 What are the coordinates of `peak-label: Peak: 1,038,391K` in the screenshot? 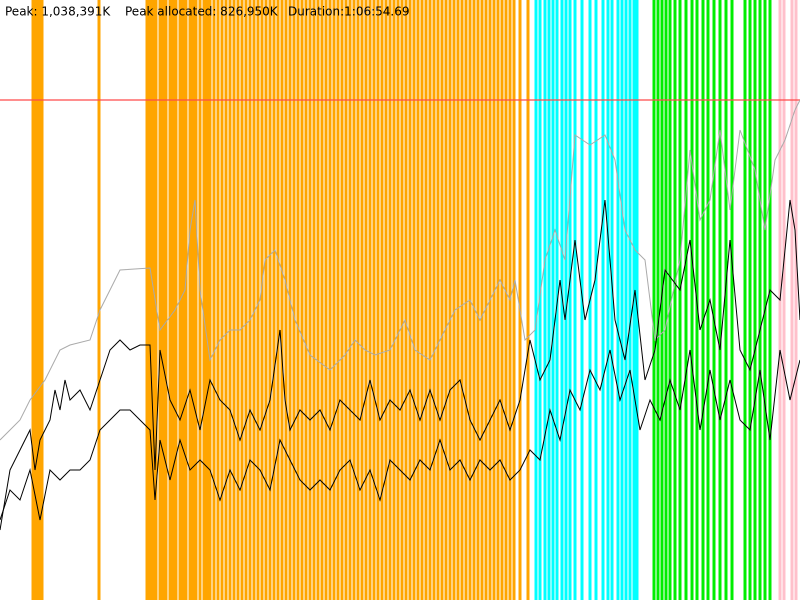 It's located at (58, 12).